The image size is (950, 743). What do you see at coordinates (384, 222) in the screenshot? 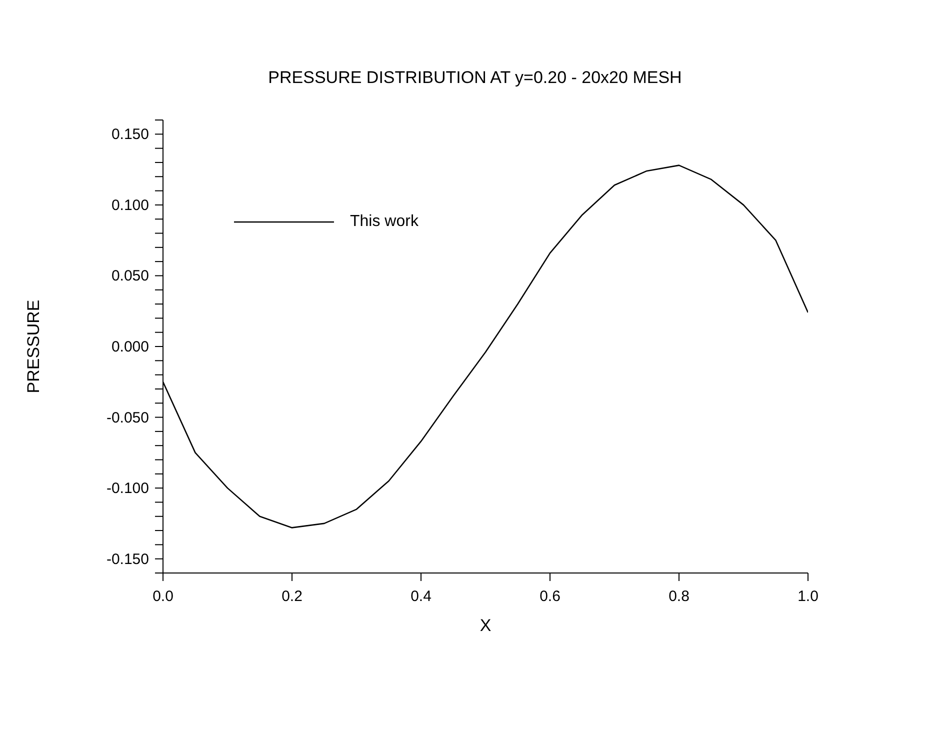
I see `text: This work` at bounding box center [384, 222].